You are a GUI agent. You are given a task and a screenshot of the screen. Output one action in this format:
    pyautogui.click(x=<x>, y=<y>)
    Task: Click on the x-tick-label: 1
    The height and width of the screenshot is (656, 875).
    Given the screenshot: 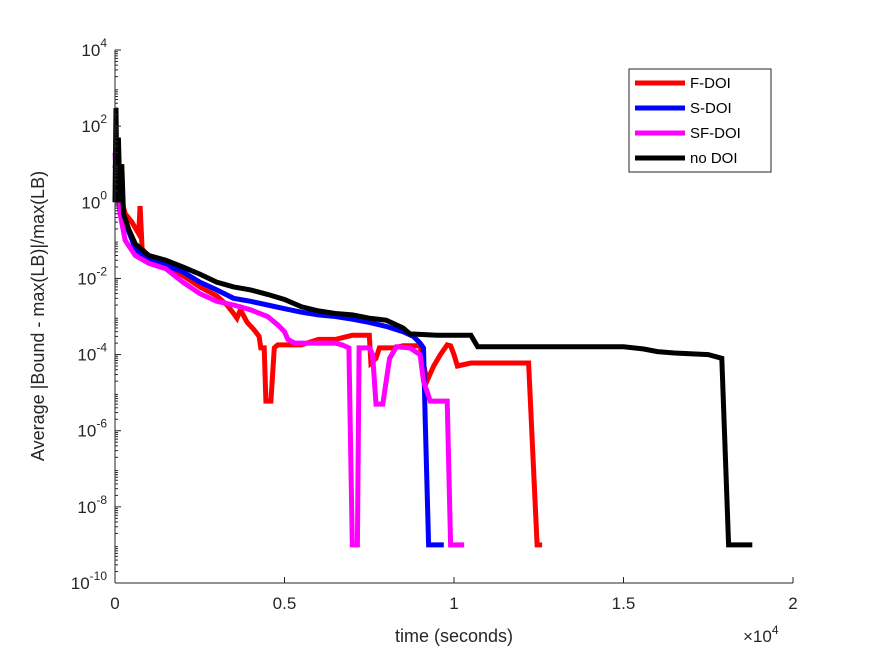 What is the action you would take?
    pyautogui.click(x=453, y=603)
    